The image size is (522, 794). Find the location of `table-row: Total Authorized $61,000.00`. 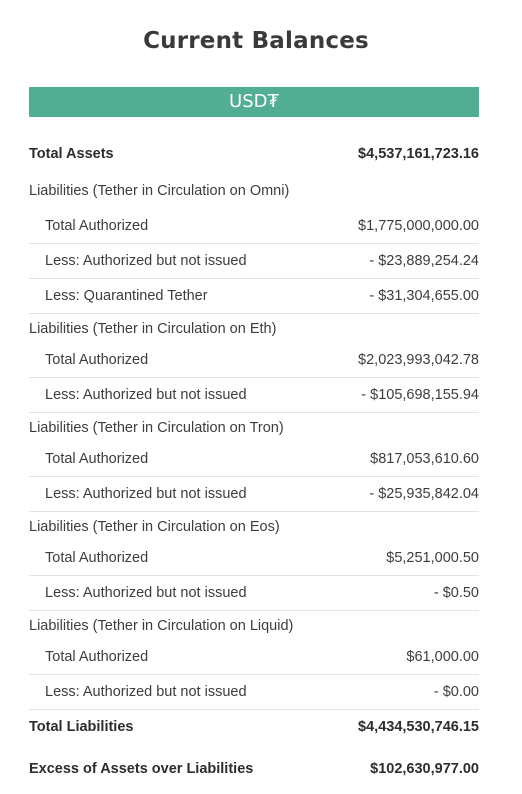

table-row: Total Authorized $61,000.00 is located at coordinates (254, 657).